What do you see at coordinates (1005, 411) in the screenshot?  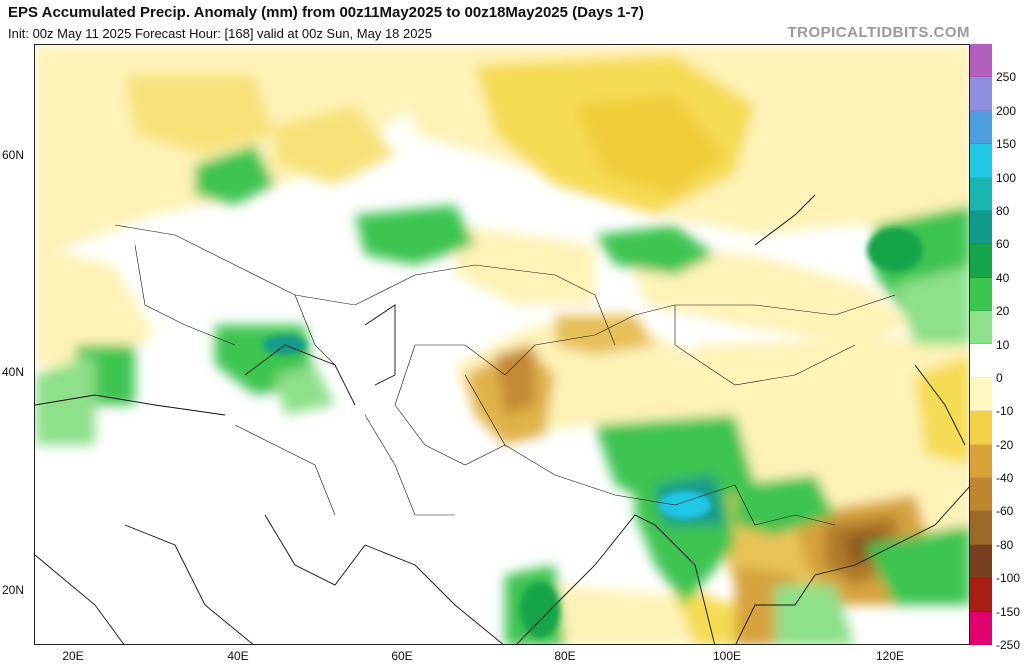 I see `legend-label: -10` at bounding box center [1005, 411].